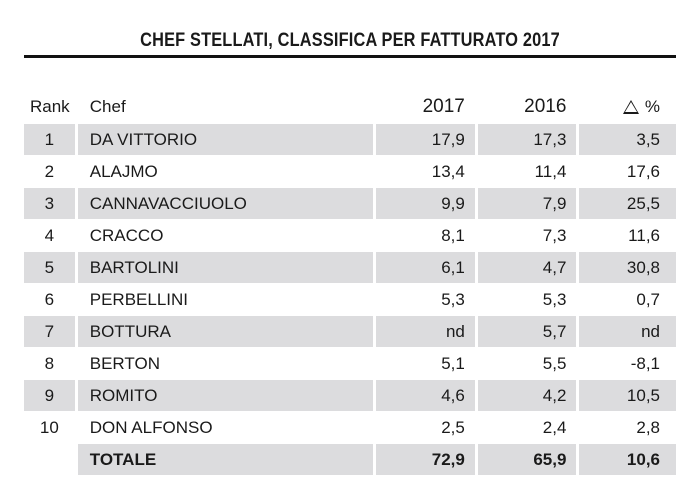 Image resolution: width=700 pixels, height=487 pixels. I want to click on cell-chef: DA VITTORIO, so click(225, 139).